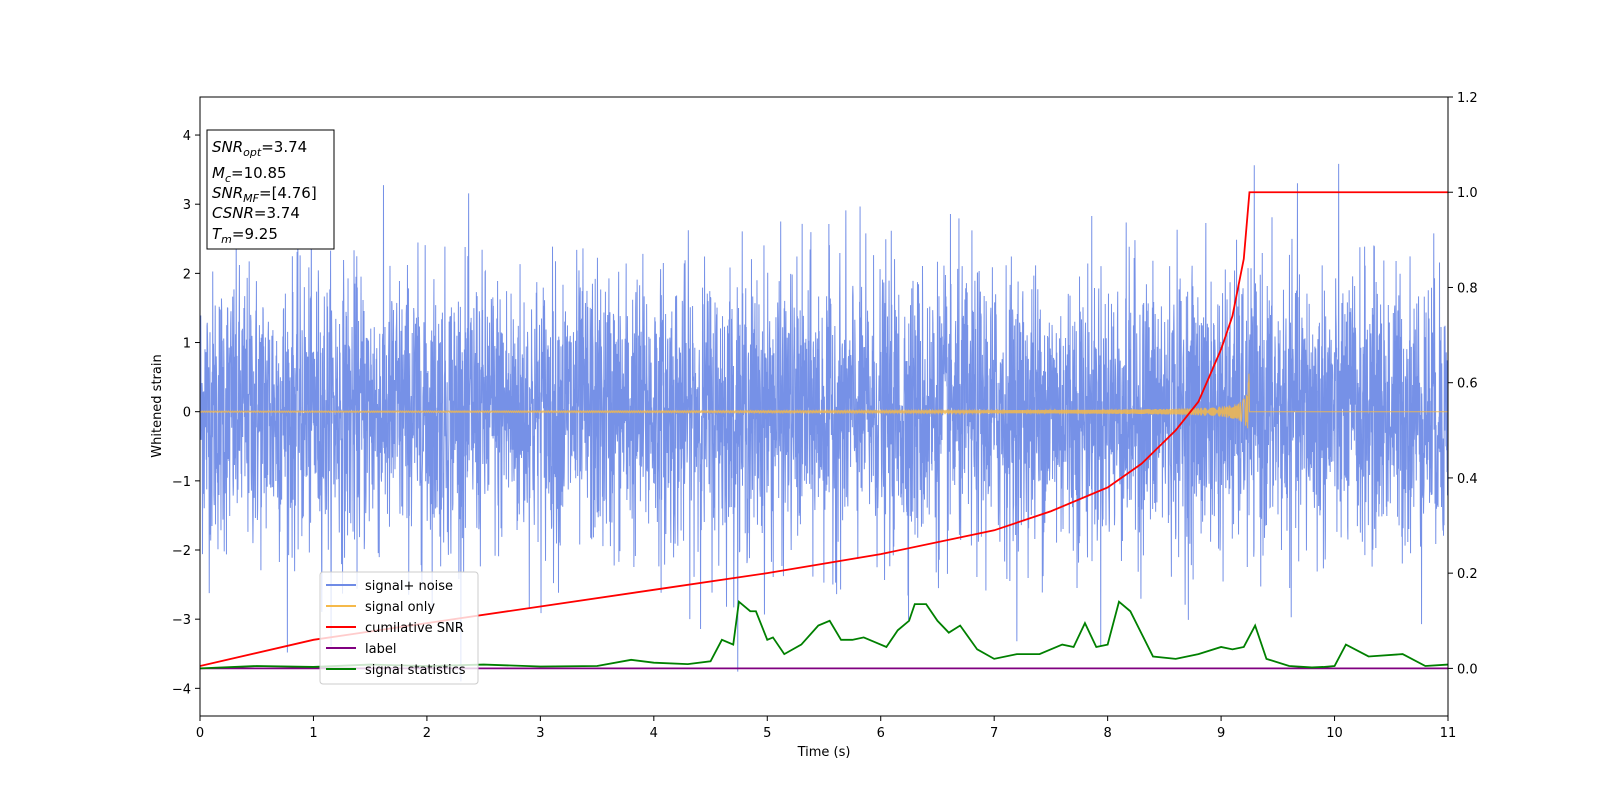 The height and width of the screenshot is (800, 1600). I want to click on x-tick-label: 9, so click(1221, 733).